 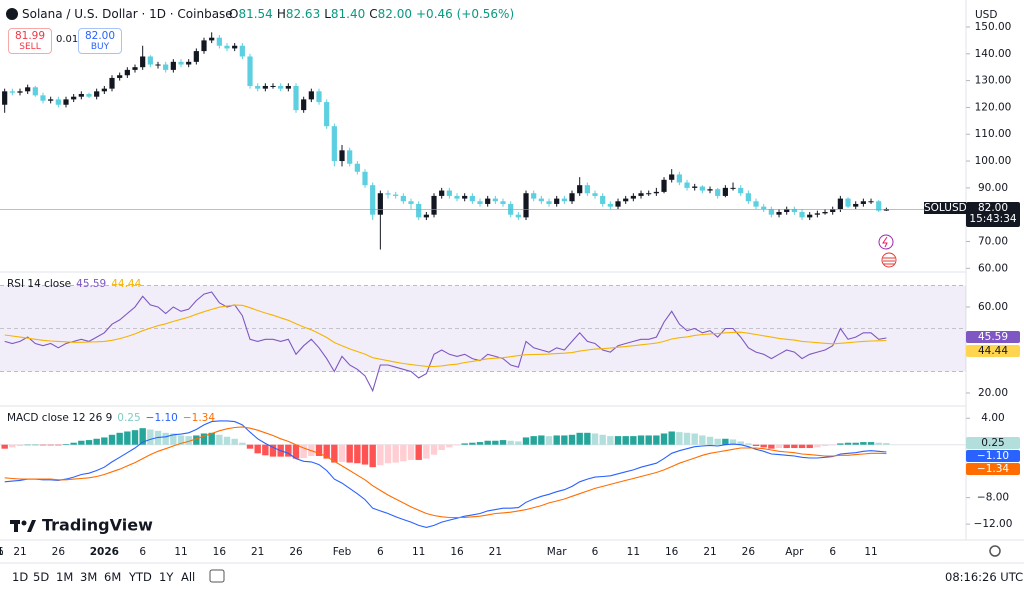 What do you see at coordinates (2, 552) in the screenshot?
I see `x-tick-label: 16` at bounding box center [2, 552].